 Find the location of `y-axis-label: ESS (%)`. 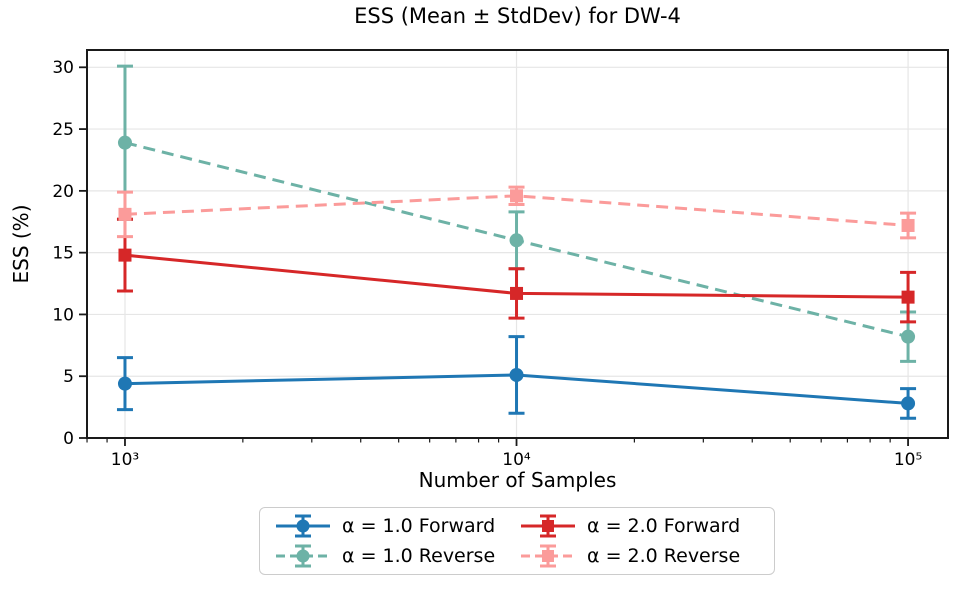

y-axis-label: ESS (%) is located at coordinates (21, 244).